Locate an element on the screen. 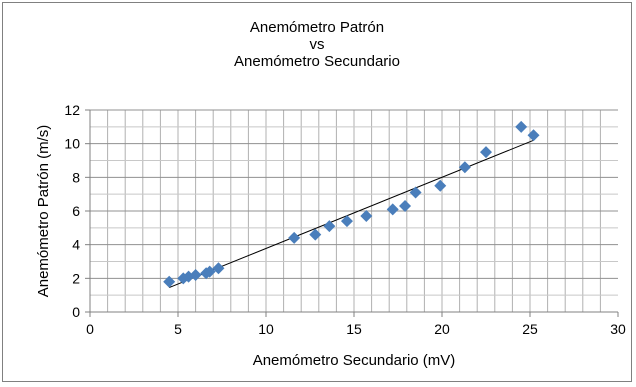 This screenshot has width=636, height=387. y-tick-label: 4 is located at coordinates (76, 245).